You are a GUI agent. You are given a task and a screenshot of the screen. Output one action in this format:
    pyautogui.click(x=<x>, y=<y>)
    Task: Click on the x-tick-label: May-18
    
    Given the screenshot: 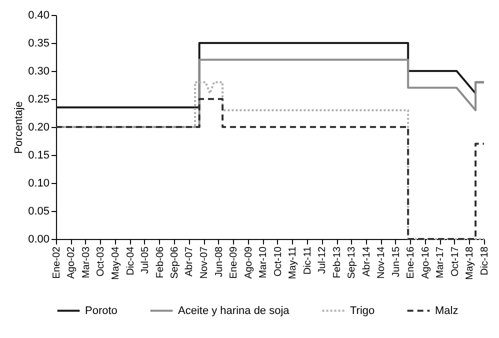 What is the action you would take?
    pyautogui.click(x=470, y=263)
    